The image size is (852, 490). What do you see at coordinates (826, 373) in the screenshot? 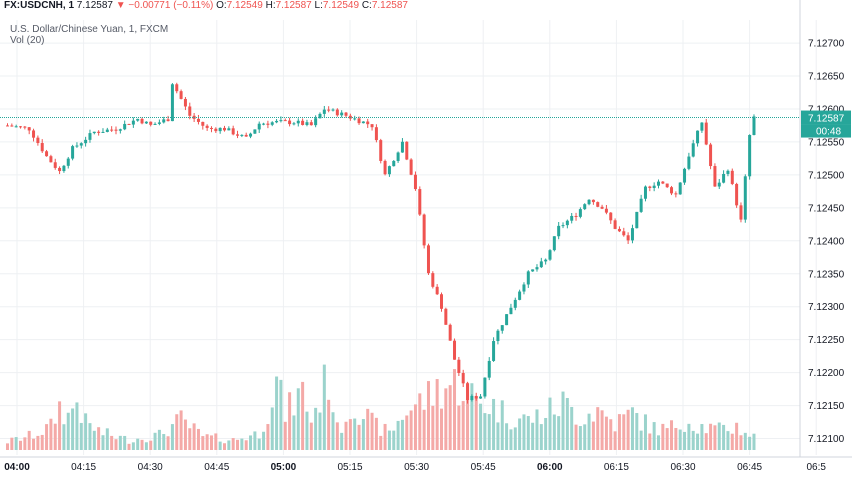
I see `y-tick-label: 7.12200` at bounding box center [826, 373].